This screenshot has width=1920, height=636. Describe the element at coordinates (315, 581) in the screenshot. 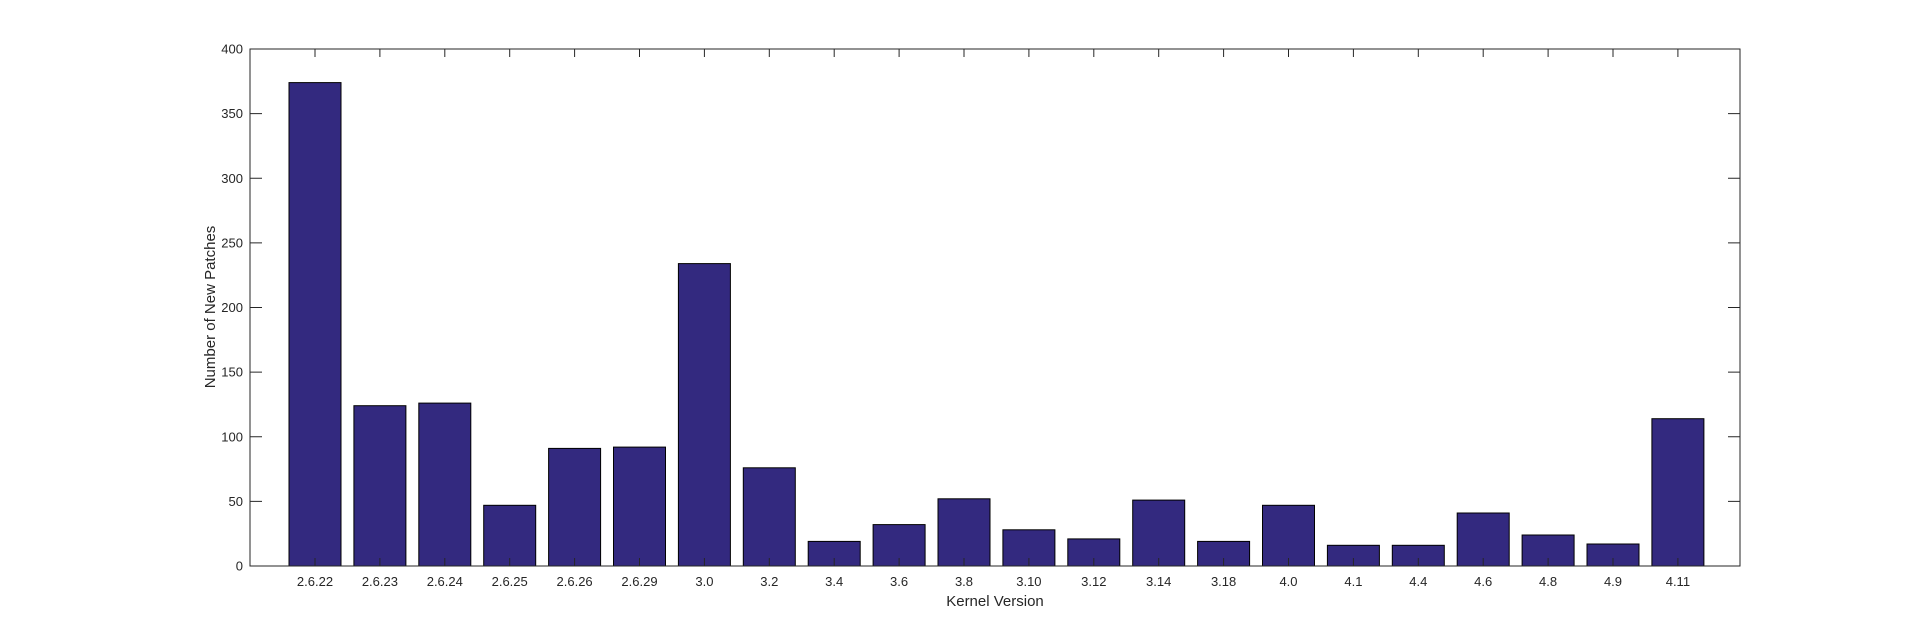

I see `x-tick-label: 2.6.22` at that location.